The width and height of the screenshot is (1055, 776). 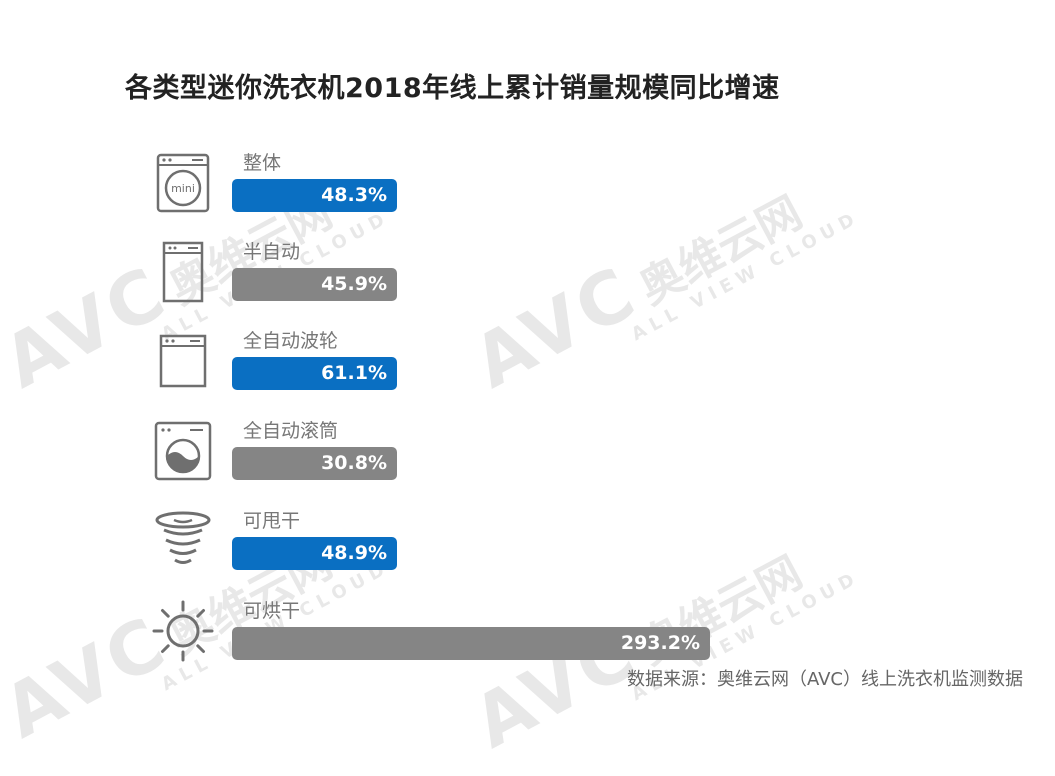 What do you see at coordinates (354, 195) in the screenshot?
I see `bar-value-label: 48.3%` at bounding box center [354, 195].